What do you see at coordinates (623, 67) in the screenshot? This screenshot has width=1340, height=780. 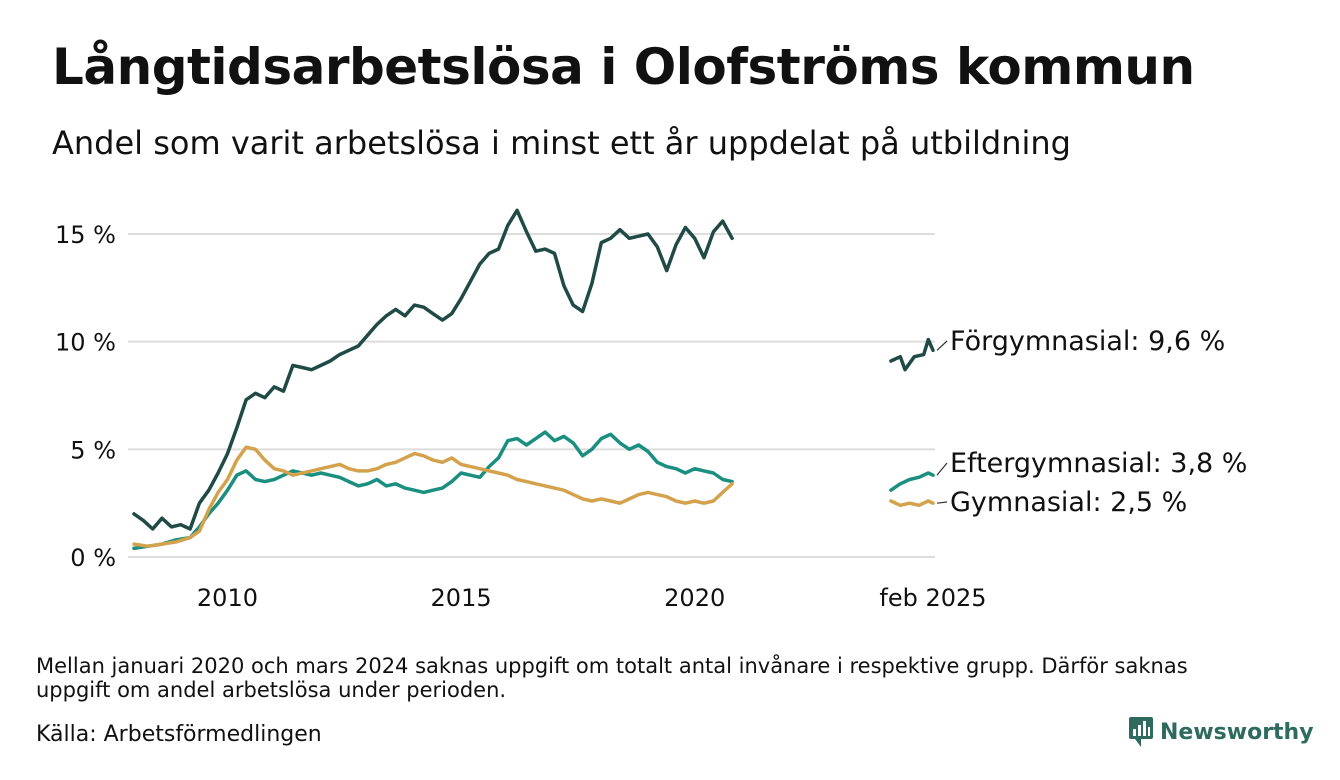 I see `page-title: Långtidsarbetslösa i Olofströms kommun` at bounding box center [623, 67].